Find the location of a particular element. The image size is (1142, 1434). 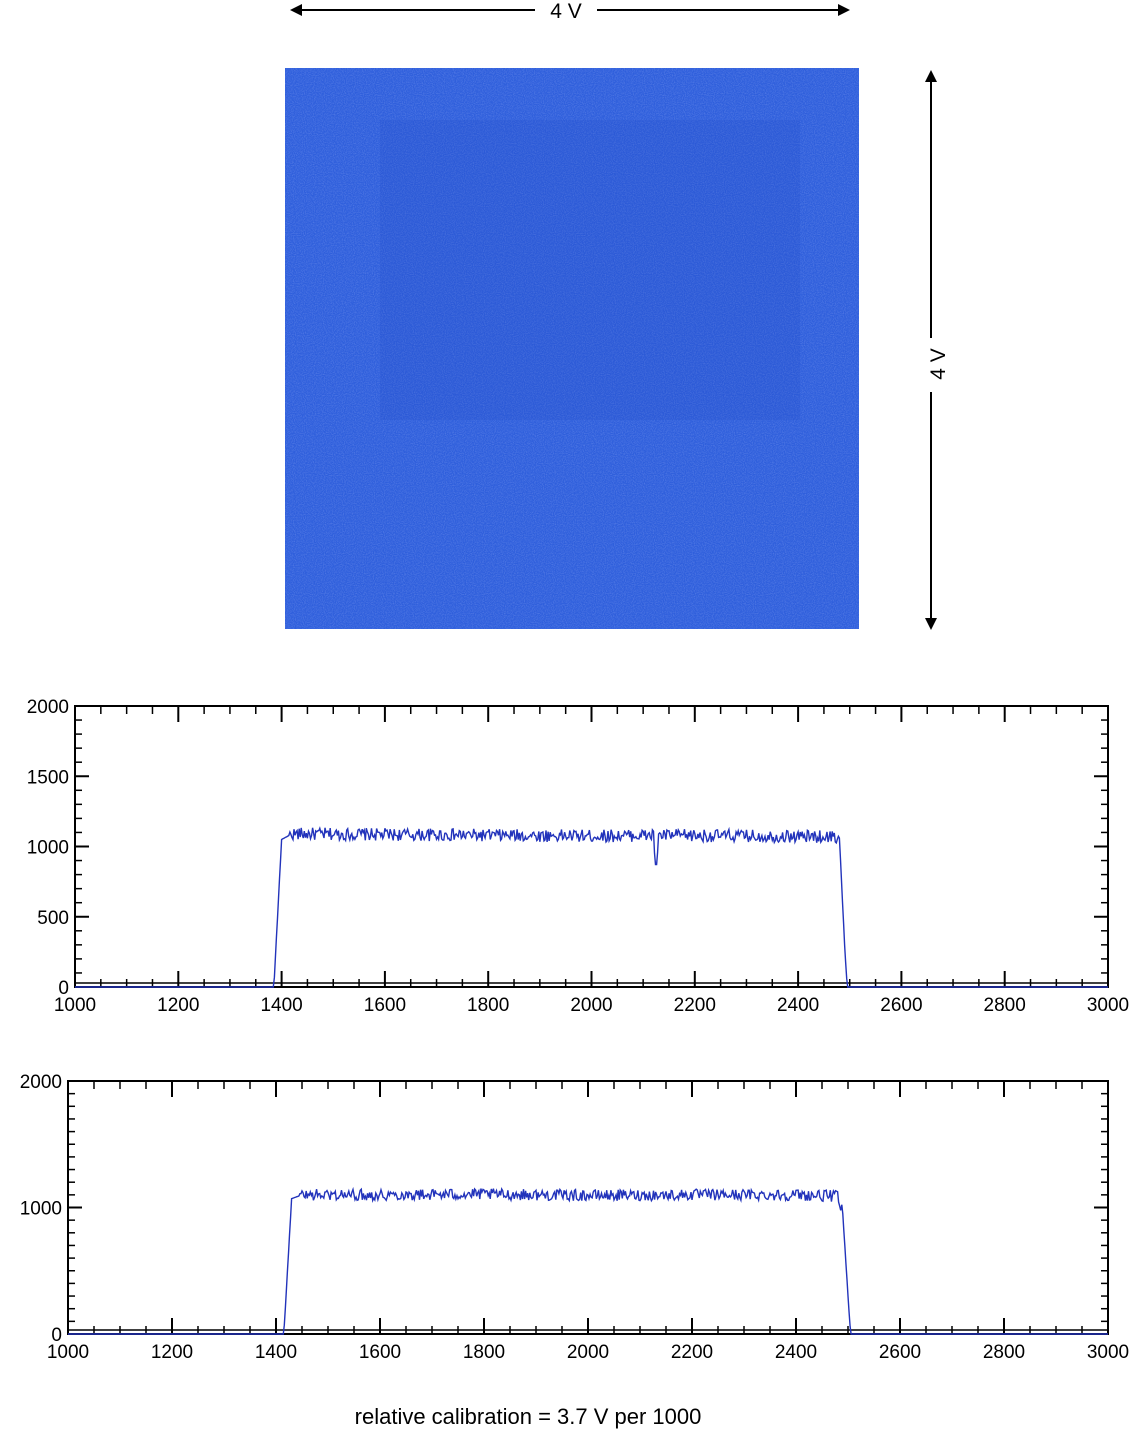

horizontal-dimension: 4 V is located at coordinates (570, 11).